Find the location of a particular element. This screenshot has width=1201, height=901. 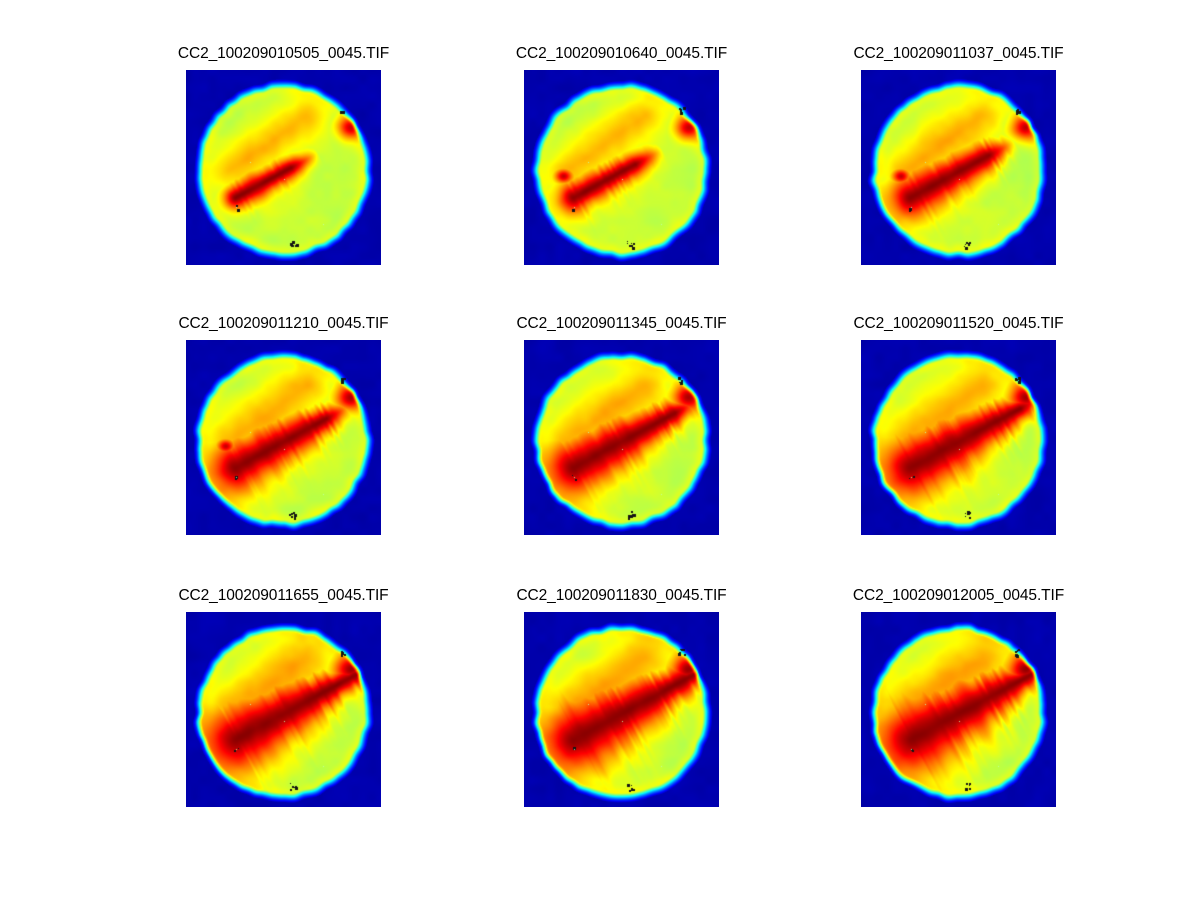

subplot-panel-7: CC2_100209011655_0045.TIF is located at coordinates (283, 697).